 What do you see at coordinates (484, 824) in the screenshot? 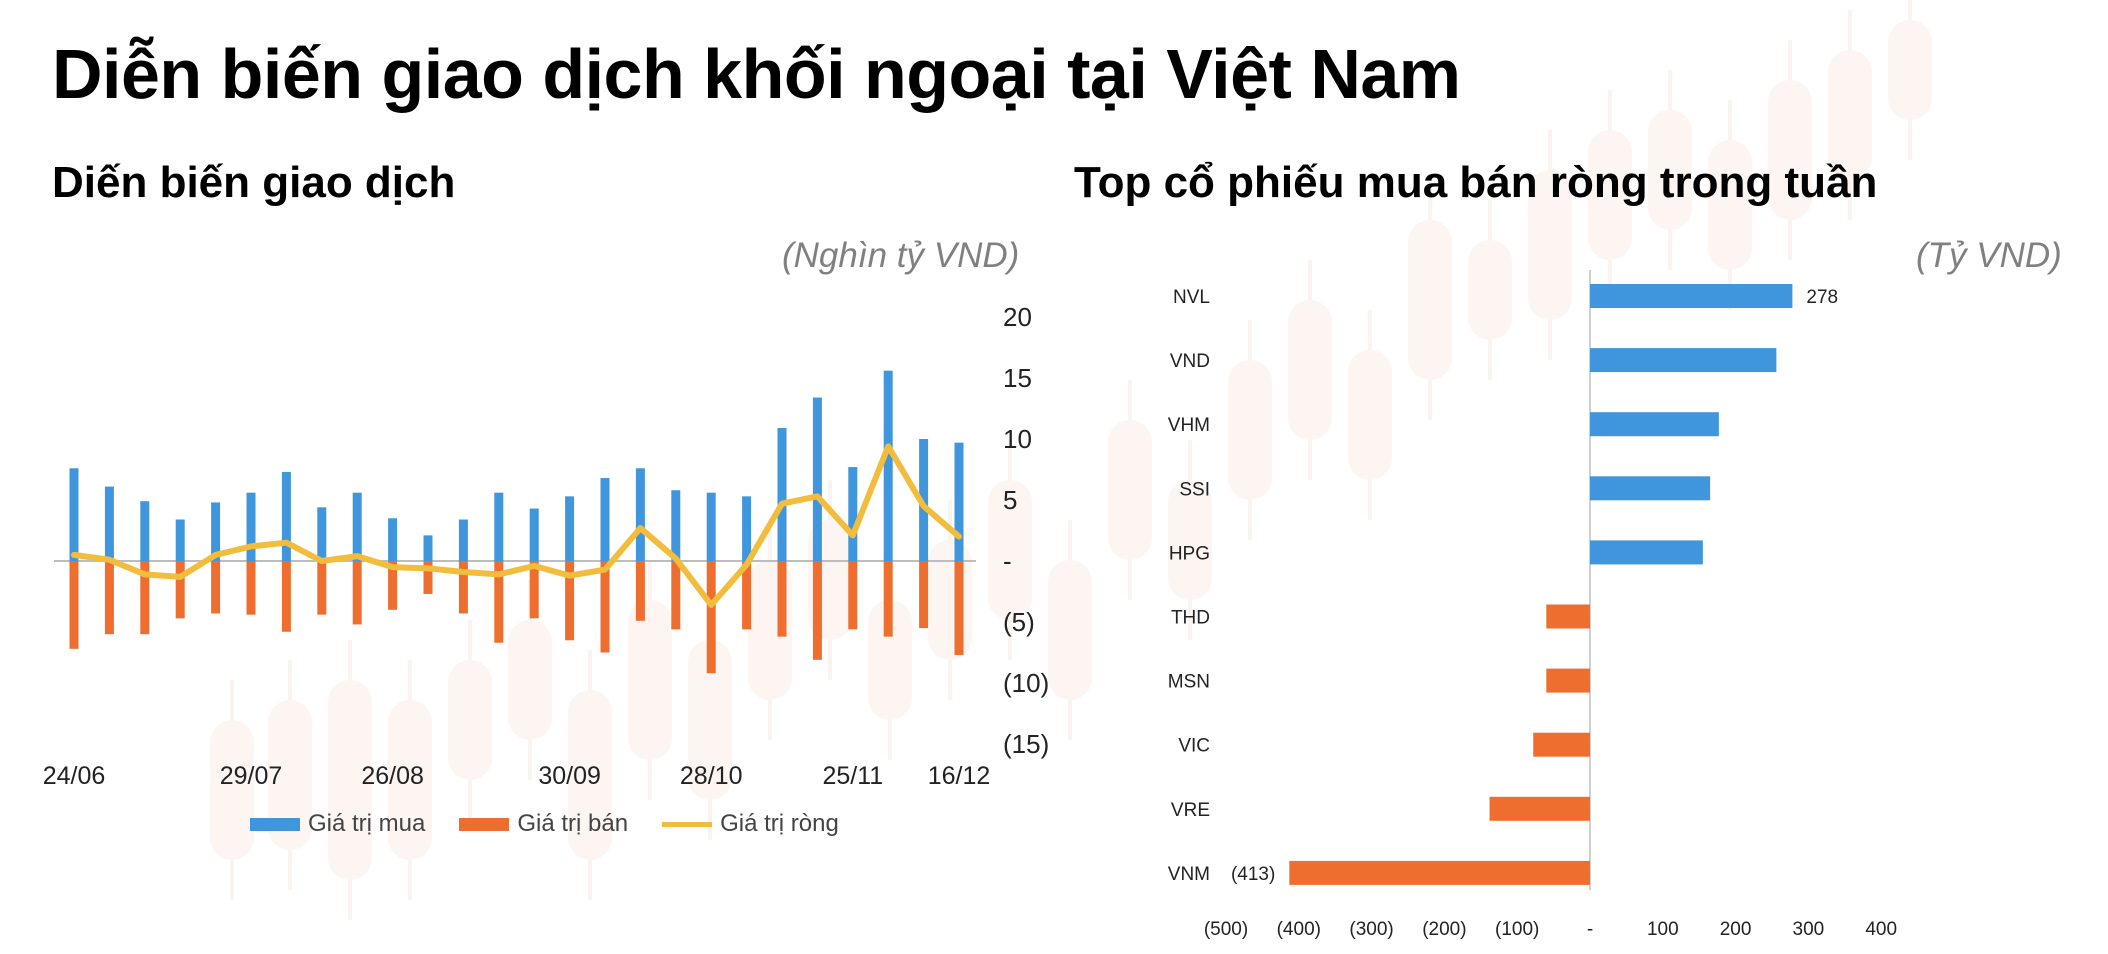
I see `legend-swatch-sell` at bounding box center [484, 824].